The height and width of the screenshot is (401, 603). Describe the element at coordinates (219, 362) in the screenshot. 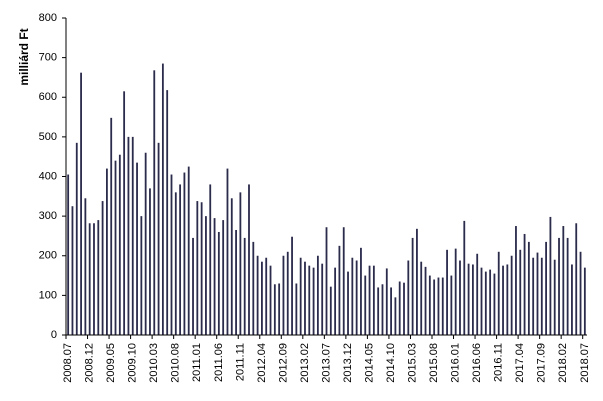

I see `x-tick-label: 2011.06` at that location.